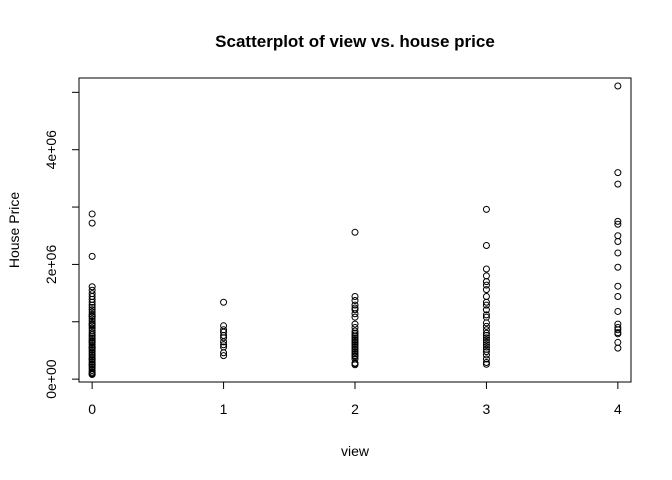  Describe the element at coordinates (224, 409) in the screenshot. I see `x-tick-label: 1` at that location.